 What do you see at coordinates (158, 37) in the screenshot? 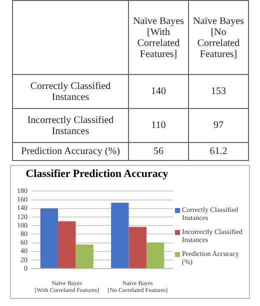
I see `x-tick-label: Naïve Bayes [With Correlated Features]` at bounding box center [158, 37].